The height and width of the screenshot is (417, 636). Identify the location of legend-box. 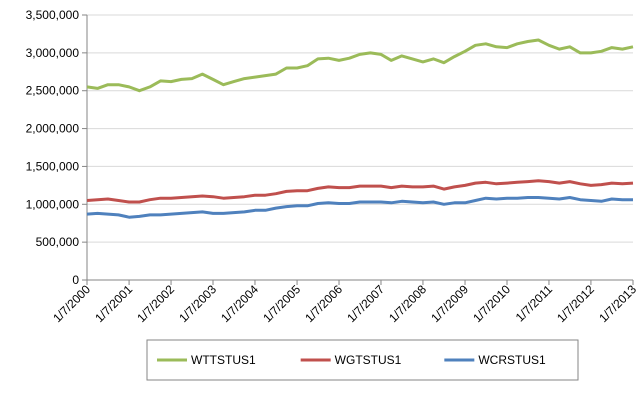
(362, 360).